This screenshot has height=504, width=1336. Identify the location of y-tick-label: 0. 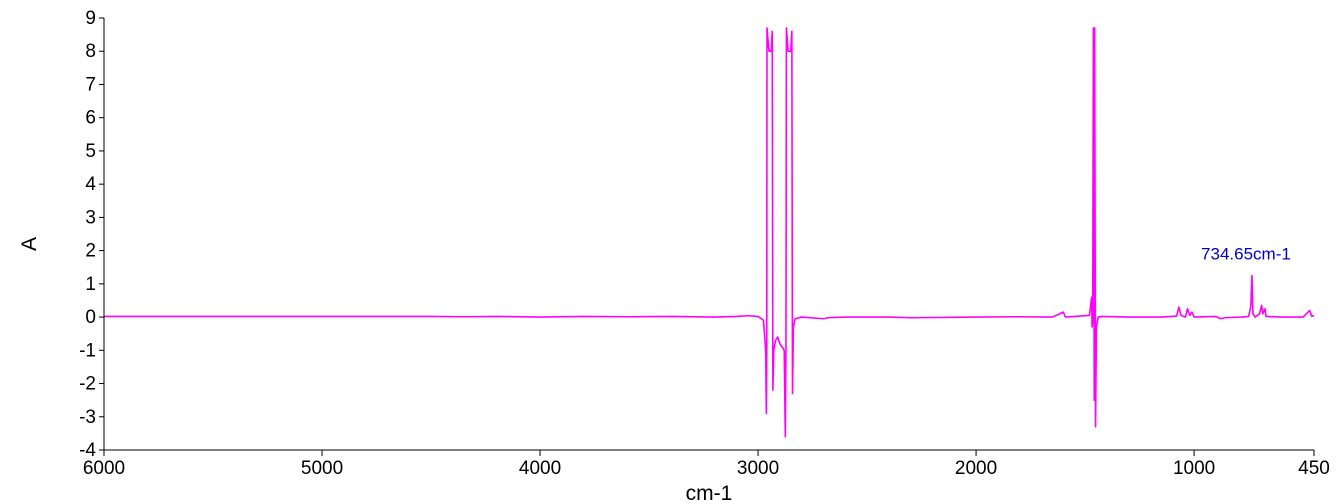
(90, 317).